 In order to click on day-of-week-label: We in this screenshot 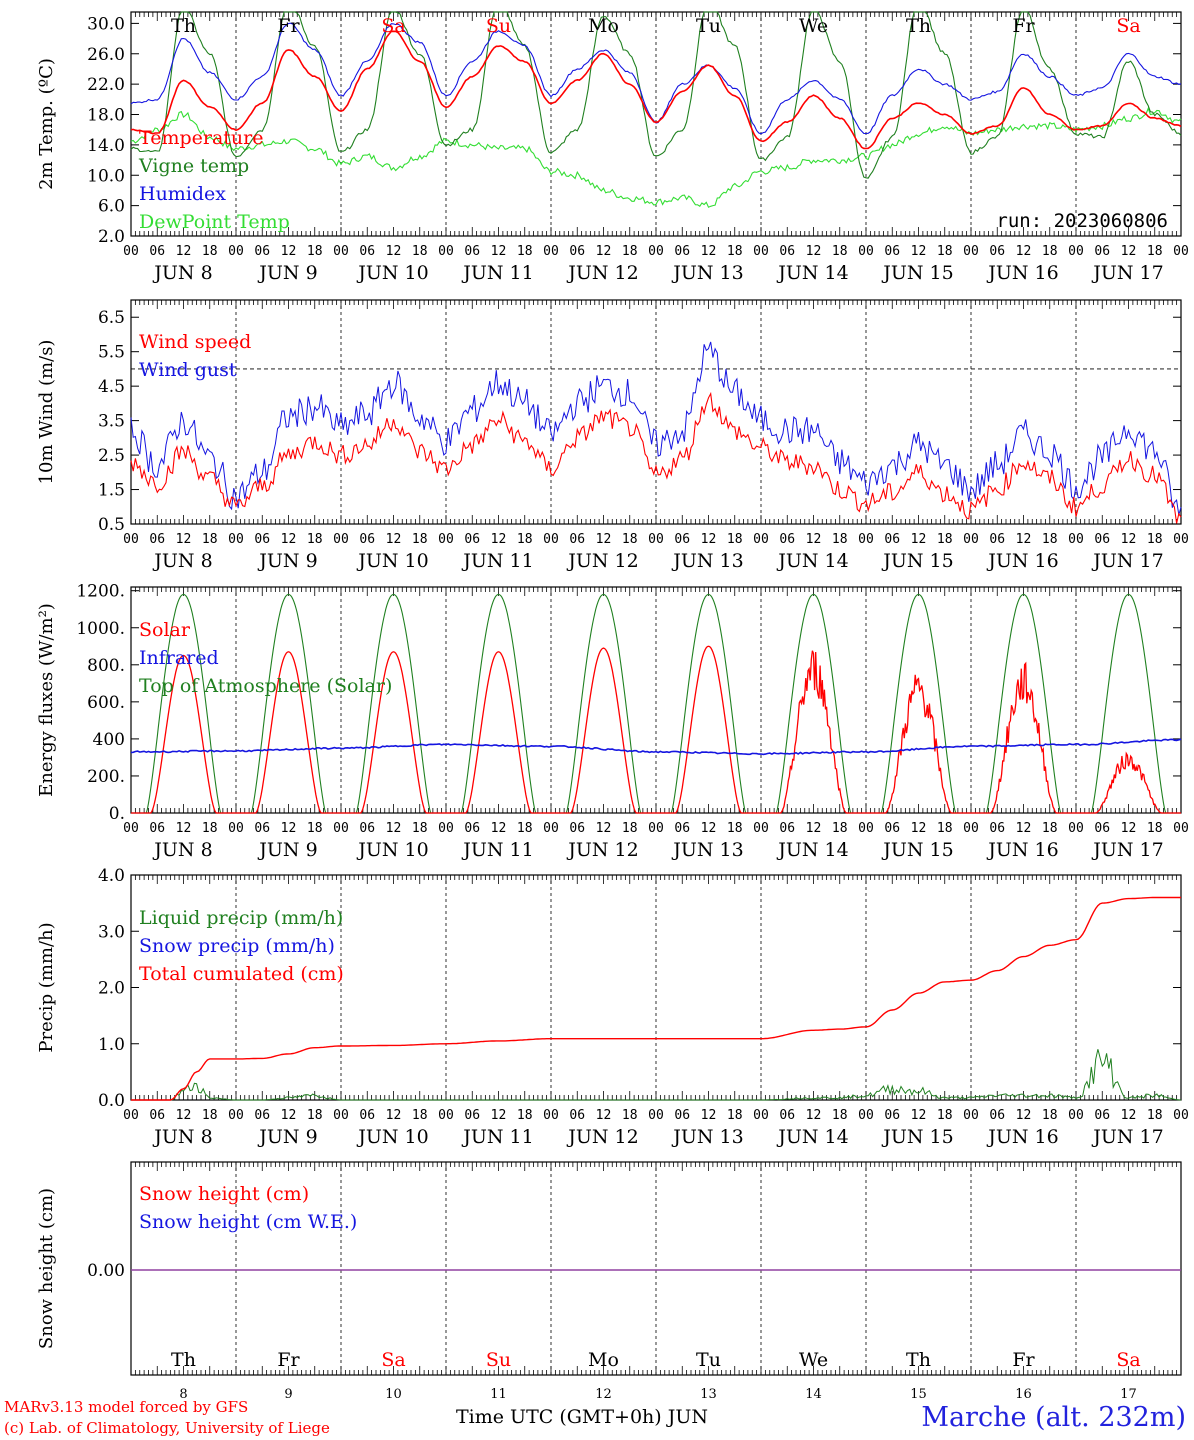, I will do `click(813, 26)`.